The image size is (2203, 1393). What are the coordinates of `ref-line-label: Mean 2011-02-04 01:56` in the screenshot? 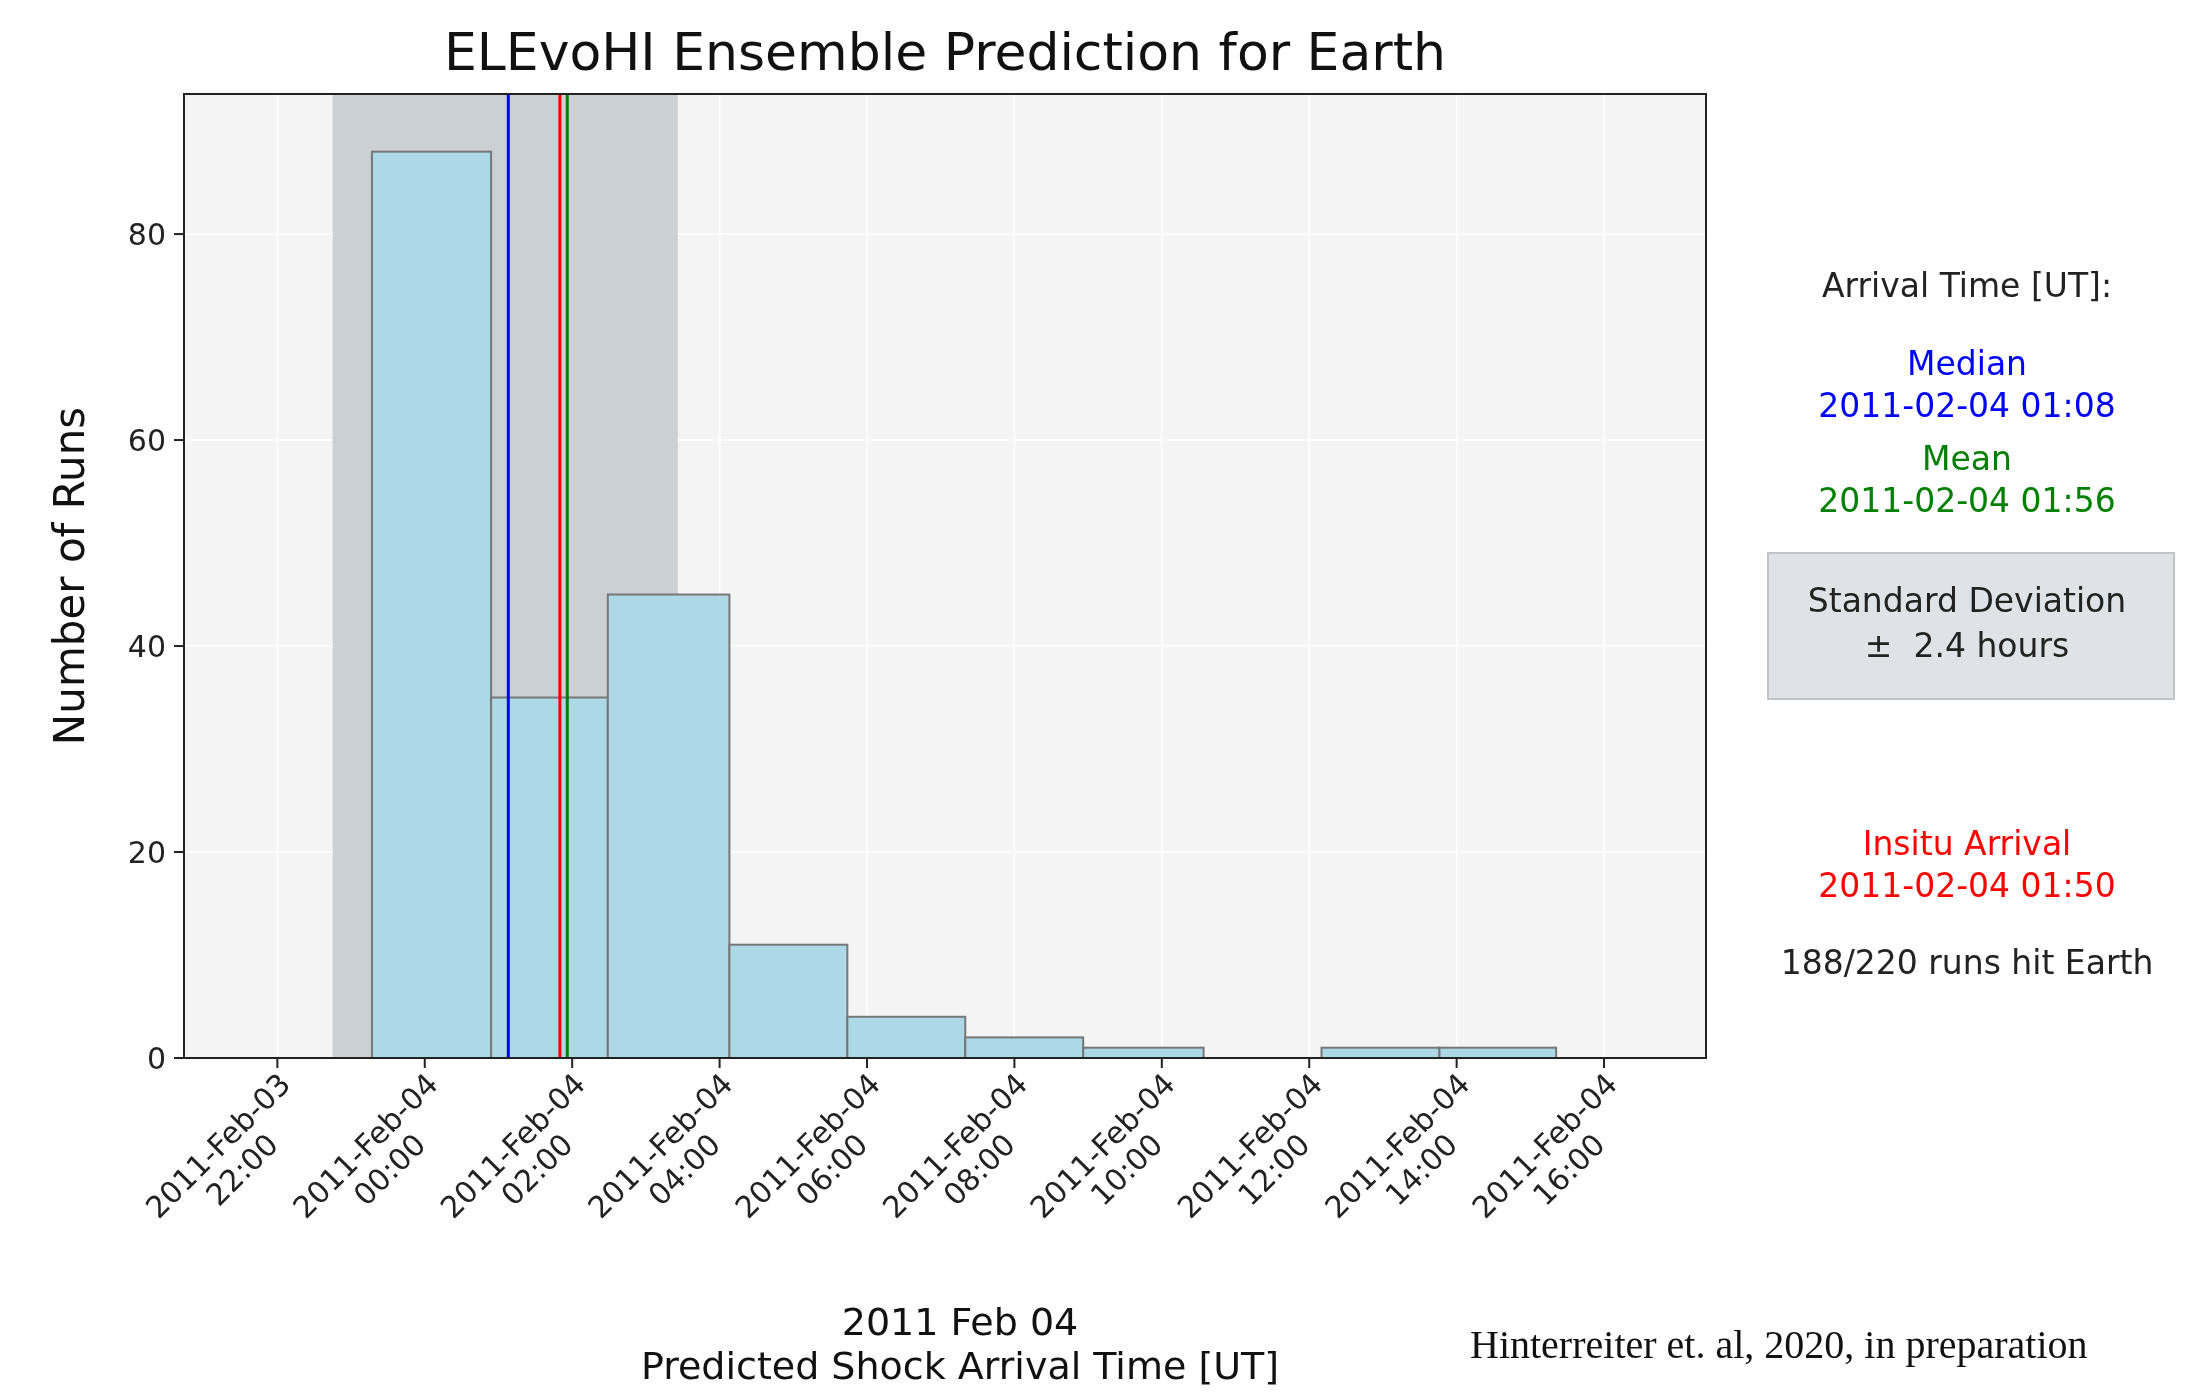 It's located at (1967, 479).